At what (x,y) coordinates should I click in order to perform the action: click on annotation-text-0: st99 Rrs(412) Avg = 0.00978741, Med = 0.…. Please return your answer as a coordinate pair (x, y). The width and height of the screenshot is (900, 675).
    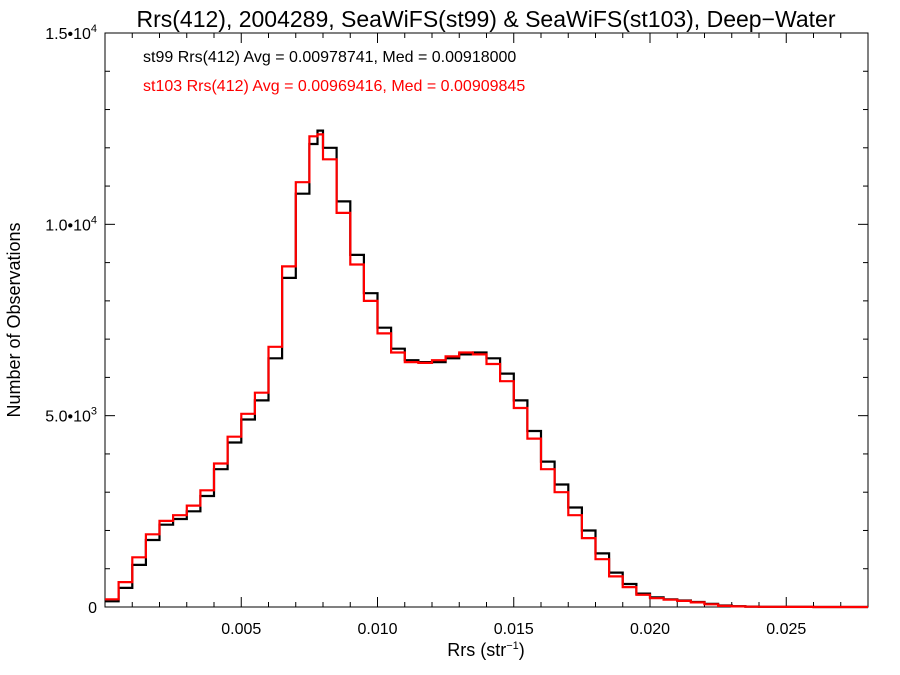
    Looking at the image, I should click on (329, 57).